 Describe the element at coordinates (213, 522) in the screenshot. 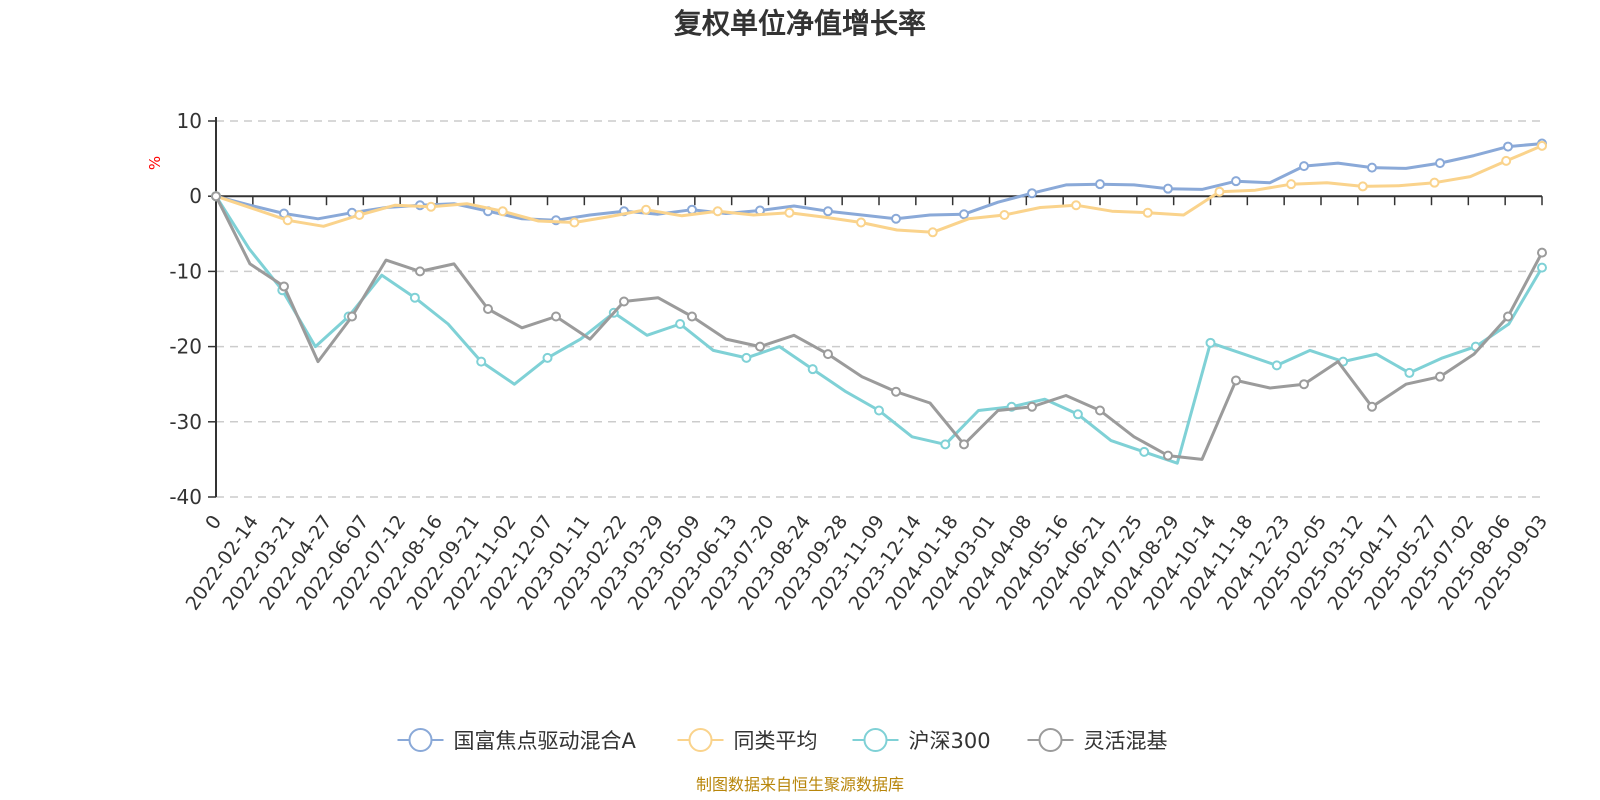

I see `x-tick-label: 0` at that location.